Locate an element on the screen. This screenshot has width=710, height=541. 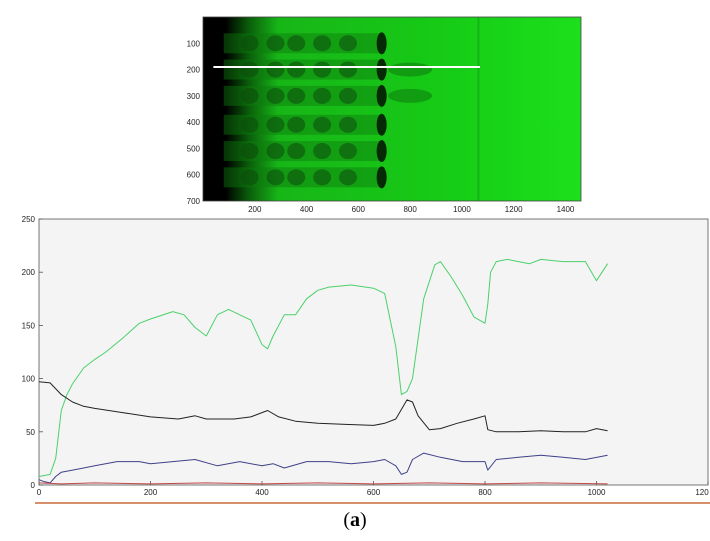
gel-x-tick-label: 800 is located at coordinates (410, 209).